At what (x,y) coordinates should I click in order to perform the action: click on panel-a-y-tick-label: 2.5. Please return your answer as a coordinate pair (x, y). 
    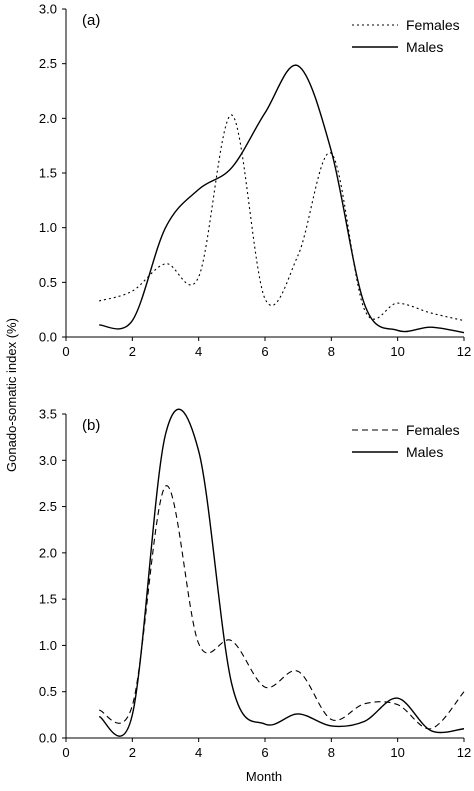
    Looking at the image, I should click on (48, 63).